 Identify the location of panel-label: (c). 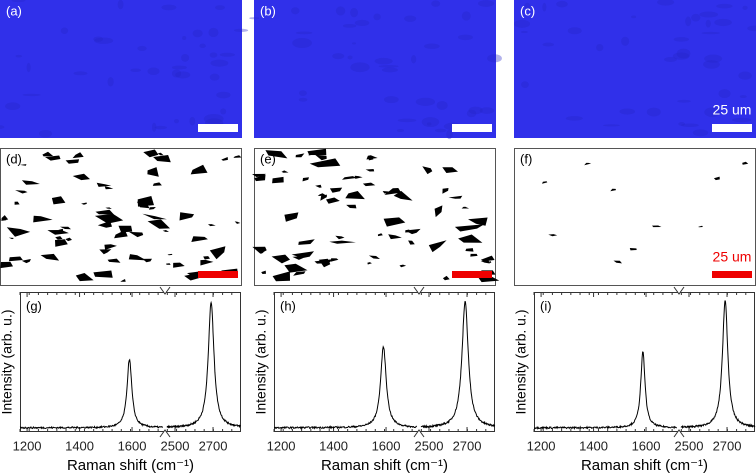
(527, 10).